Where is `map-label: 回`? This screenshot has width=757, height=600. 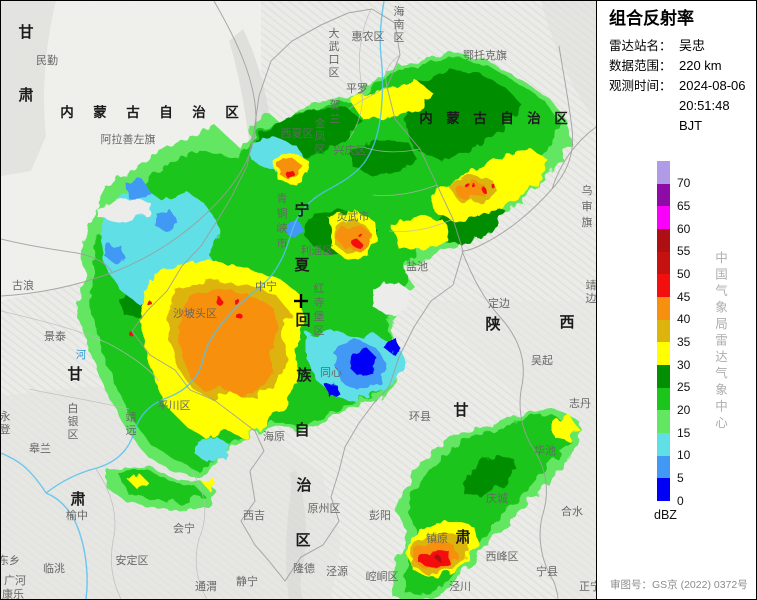
map-label: 回 is located at coordinates (302, 320).